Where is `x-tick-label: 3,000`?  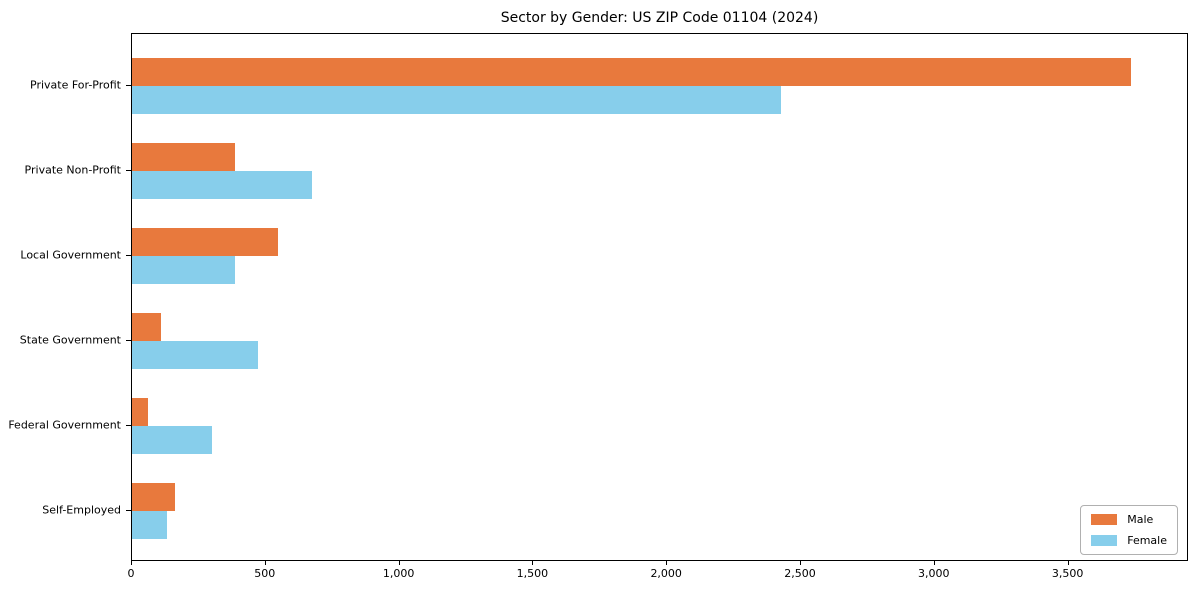
x-tick-label: 3,000 is located at coordinates (934, 573).